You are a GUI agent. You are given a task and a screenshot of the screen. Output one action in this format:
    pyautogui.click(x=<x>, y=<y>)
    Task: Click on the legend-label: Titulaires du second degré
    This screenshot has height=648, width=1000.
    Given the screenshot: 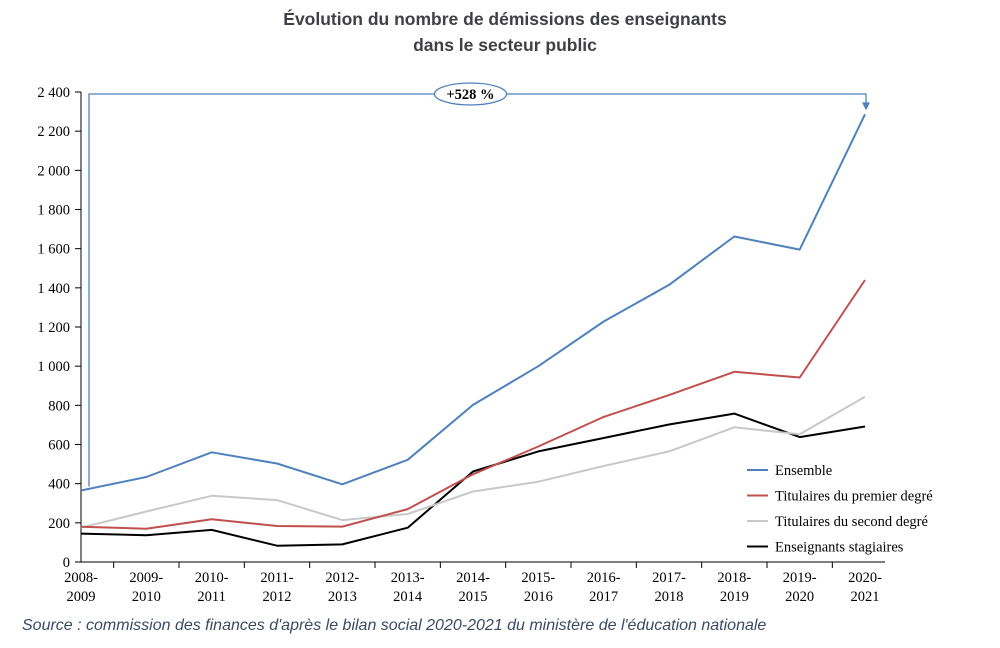 What is the action you would take?
    pyautogui.click(x=851, y=522)
    